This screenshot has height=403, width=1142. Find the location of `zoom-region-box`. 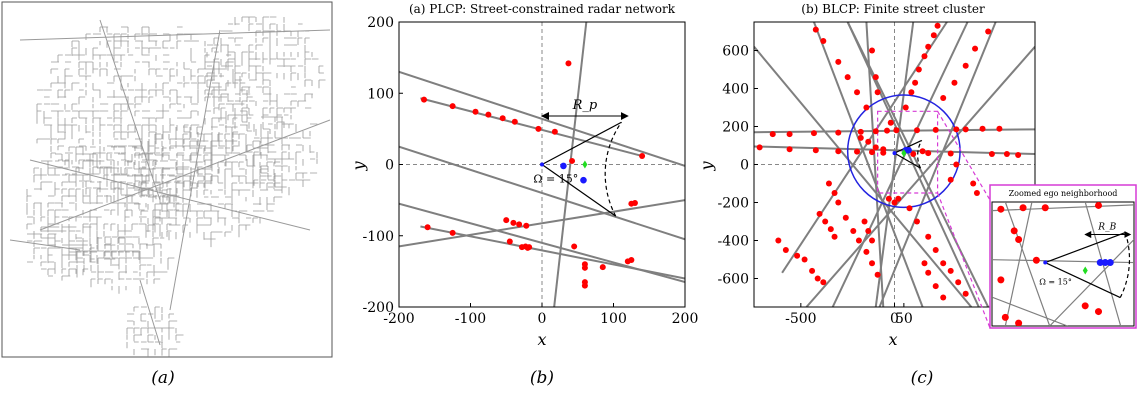

zoom-region-box is located at coordinates (908, 152).